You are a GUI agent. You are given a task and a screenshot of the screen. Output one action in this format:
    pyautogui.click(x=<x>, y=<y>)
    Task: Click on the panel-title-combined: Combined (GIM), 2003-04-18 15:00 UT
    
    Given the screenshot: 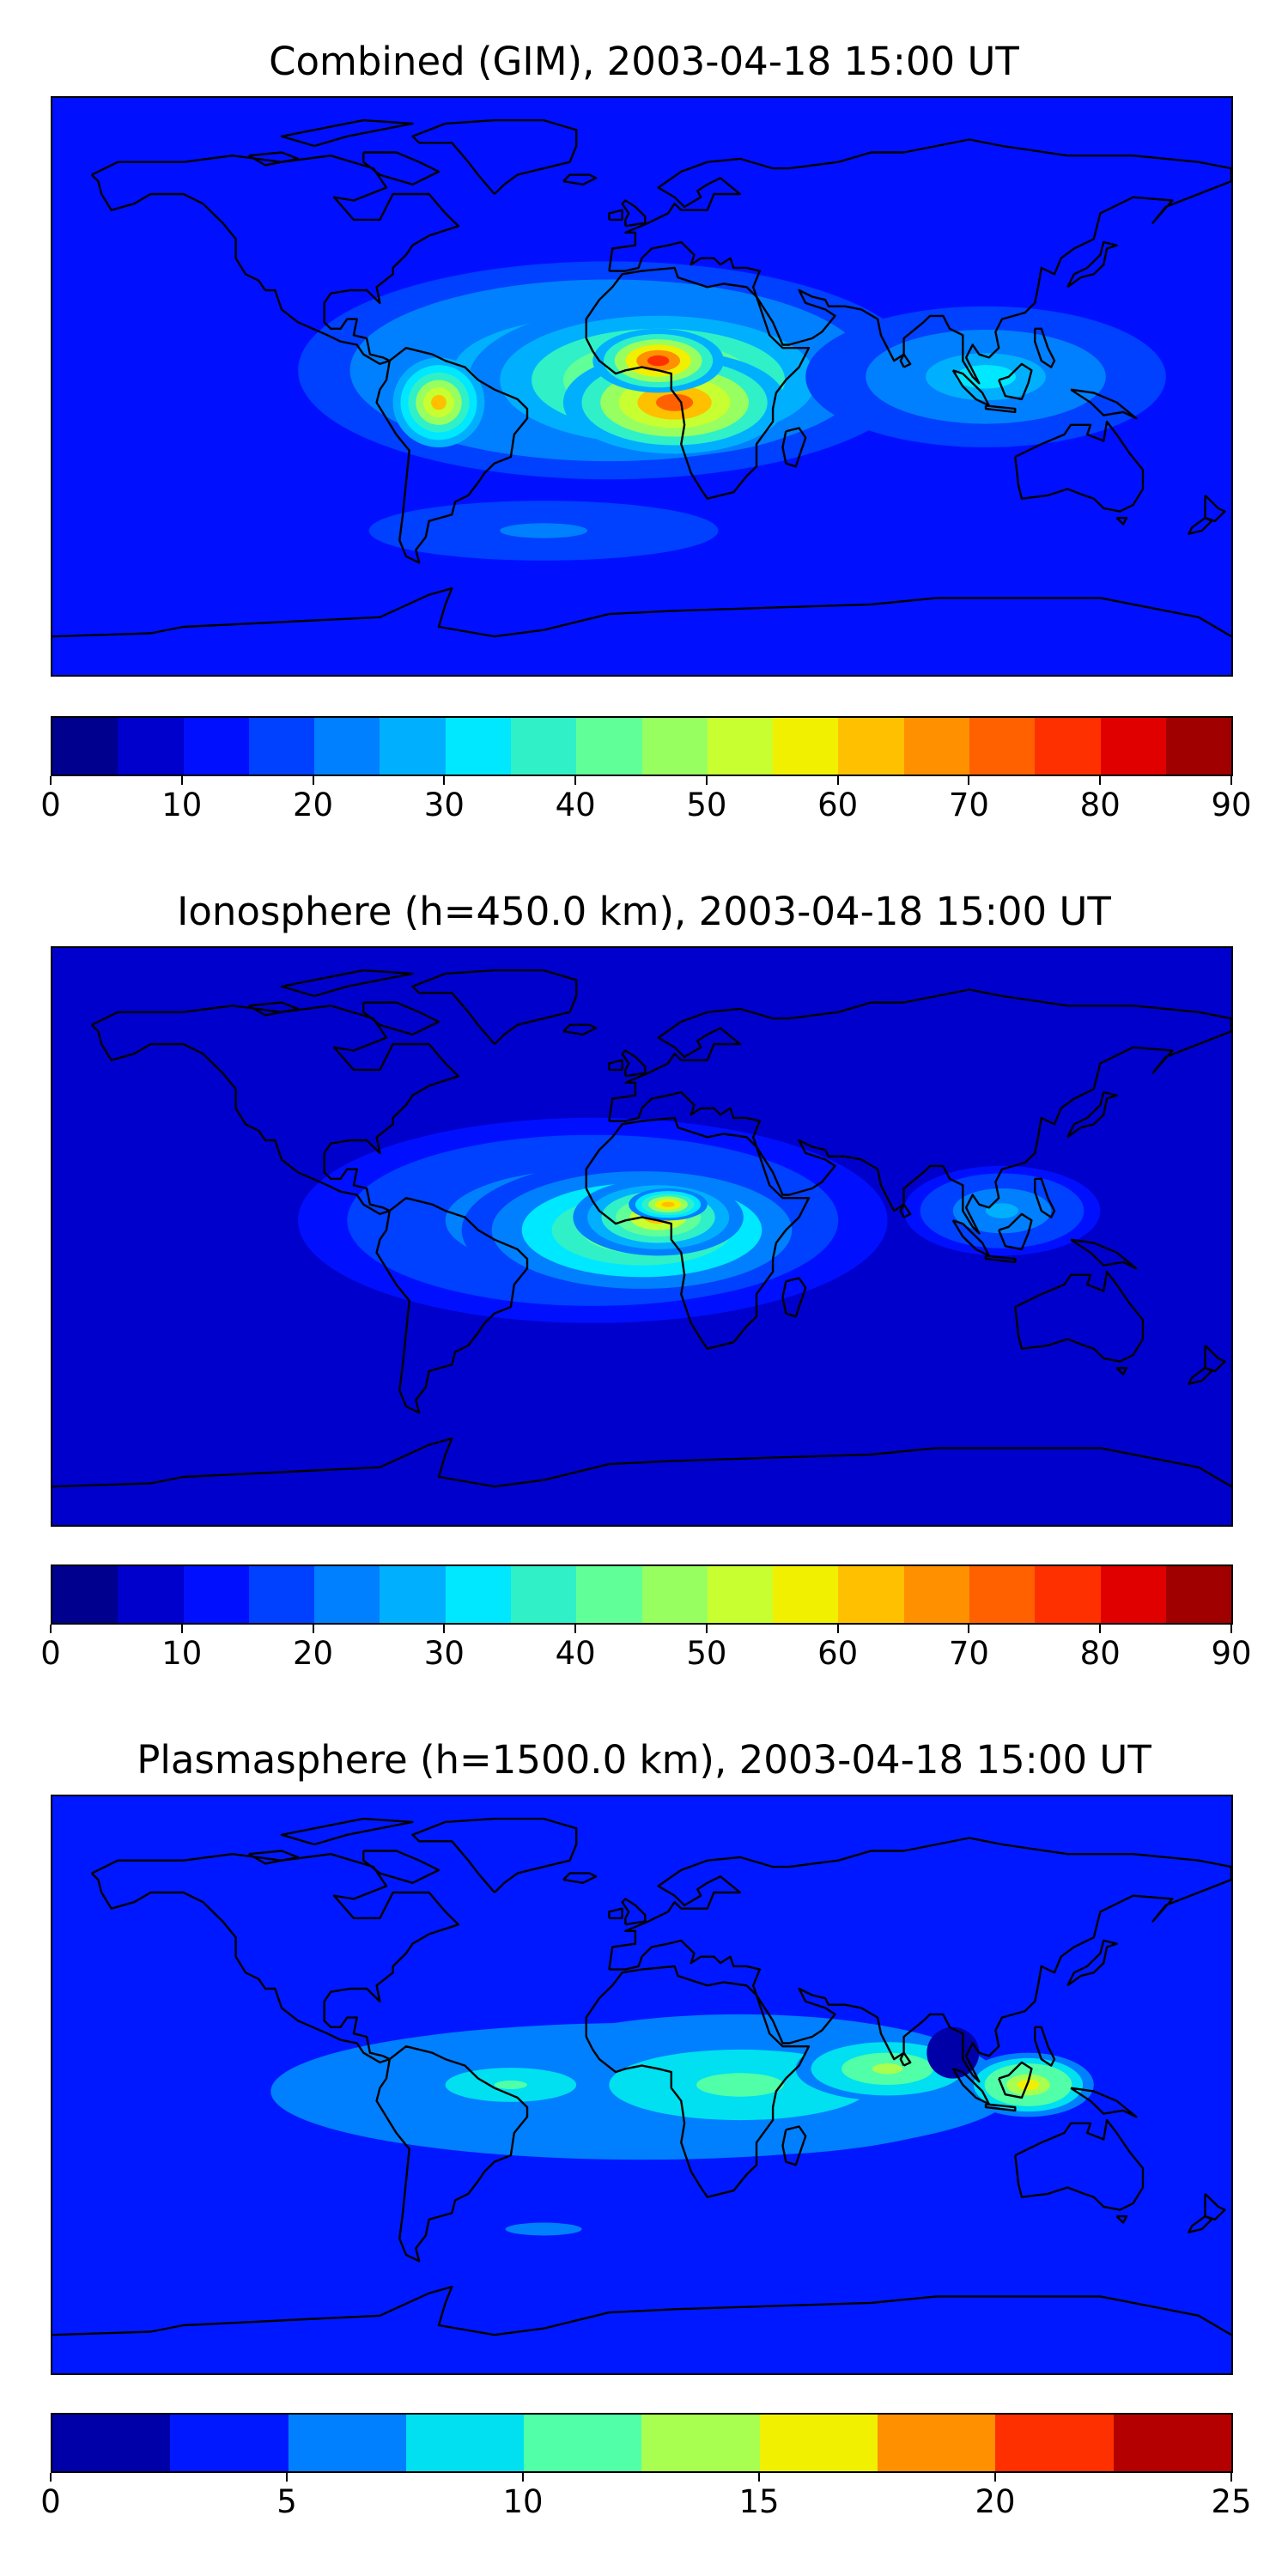 What is the action you would take?
    pyautogui.click(x=644, y=61)
    